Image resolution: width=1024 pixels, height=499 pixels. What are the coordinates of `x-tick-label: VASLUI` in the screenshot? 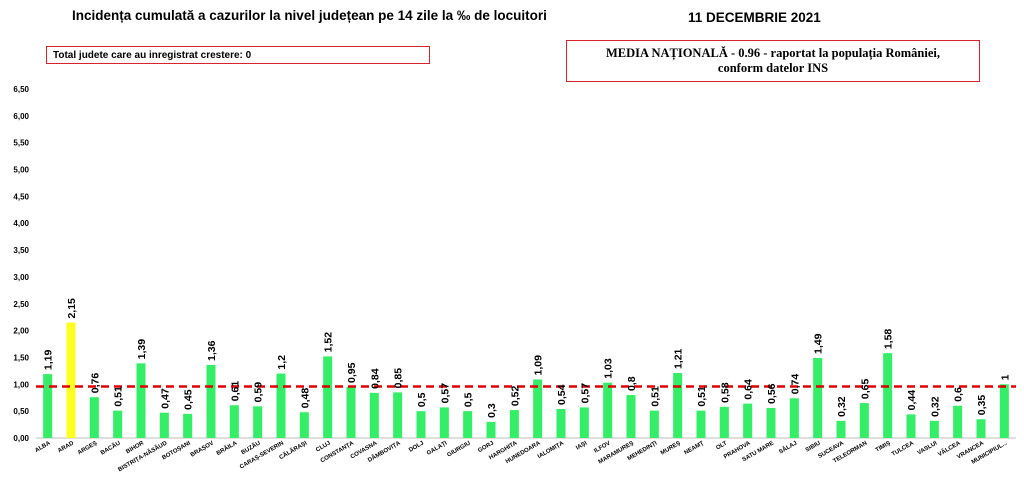 It's located at (928, 448).